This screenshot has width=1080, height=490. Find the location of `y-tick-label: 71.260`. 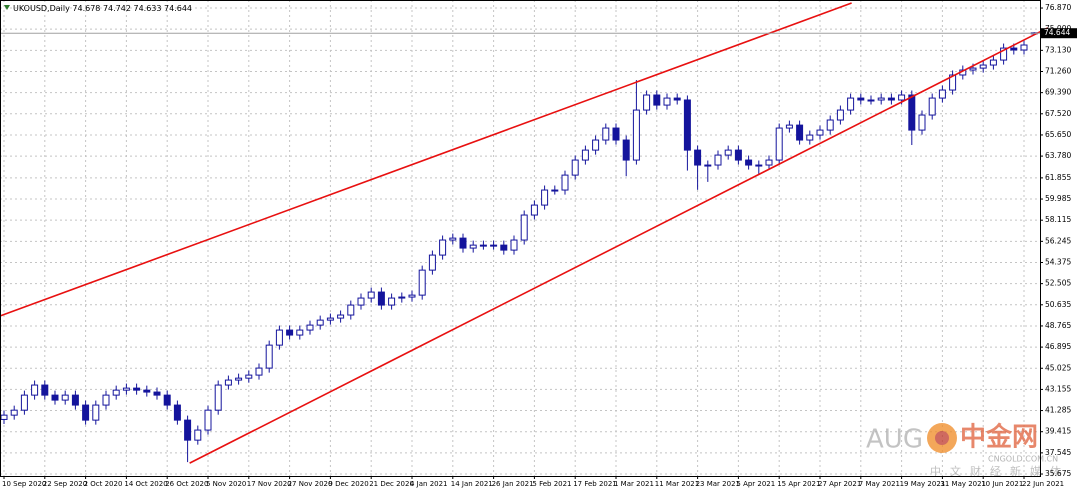

y-tick-label: 71.260 is located at coordinates (1058, 70).